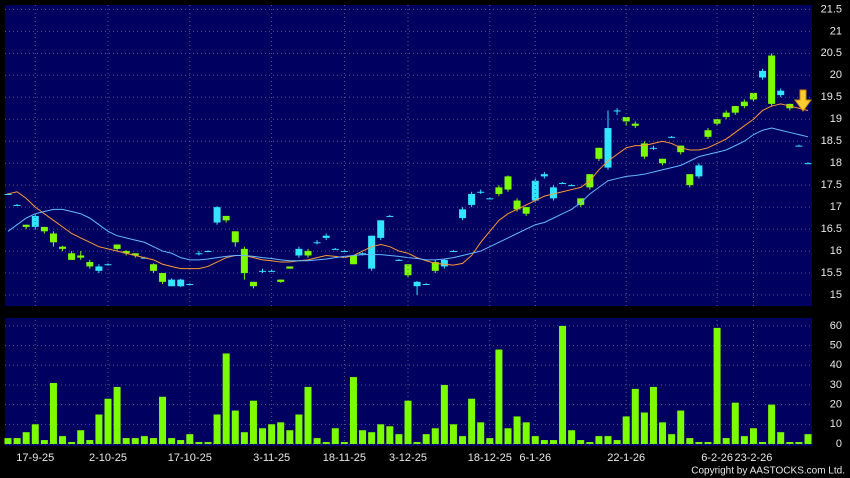  I want to click on x-tick-label: 3-11-25, so click(271, 458).